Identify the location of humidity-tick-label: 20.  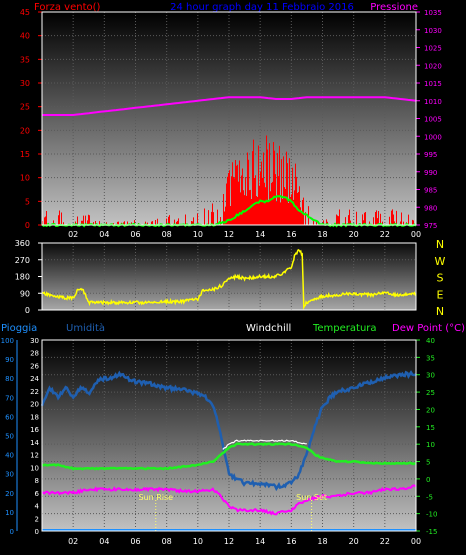
(9, 494).